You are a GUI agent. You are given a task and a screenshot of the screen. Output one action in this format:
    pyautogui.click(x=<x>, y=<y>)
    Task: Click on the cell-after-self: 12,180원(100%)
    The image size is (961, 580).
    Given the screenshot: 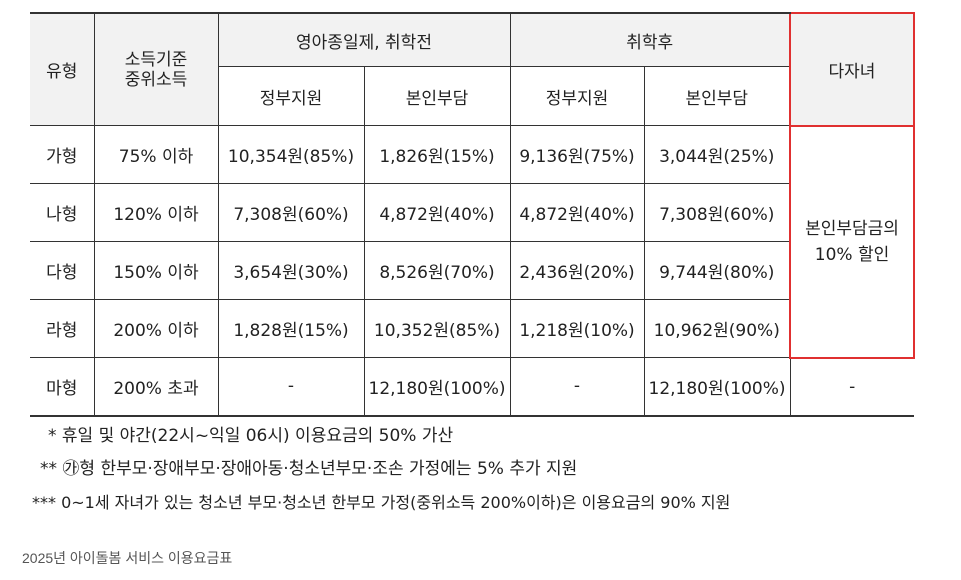 What is the action you would take?
    pyautogui.click(x=717, y=387)
    